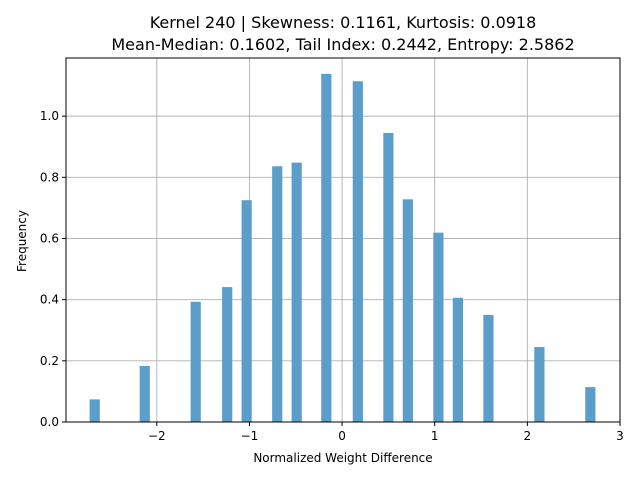  Describe the element at coordinates (435, 436) in the screenshot. I see `x-tick-label: 1` at that location.